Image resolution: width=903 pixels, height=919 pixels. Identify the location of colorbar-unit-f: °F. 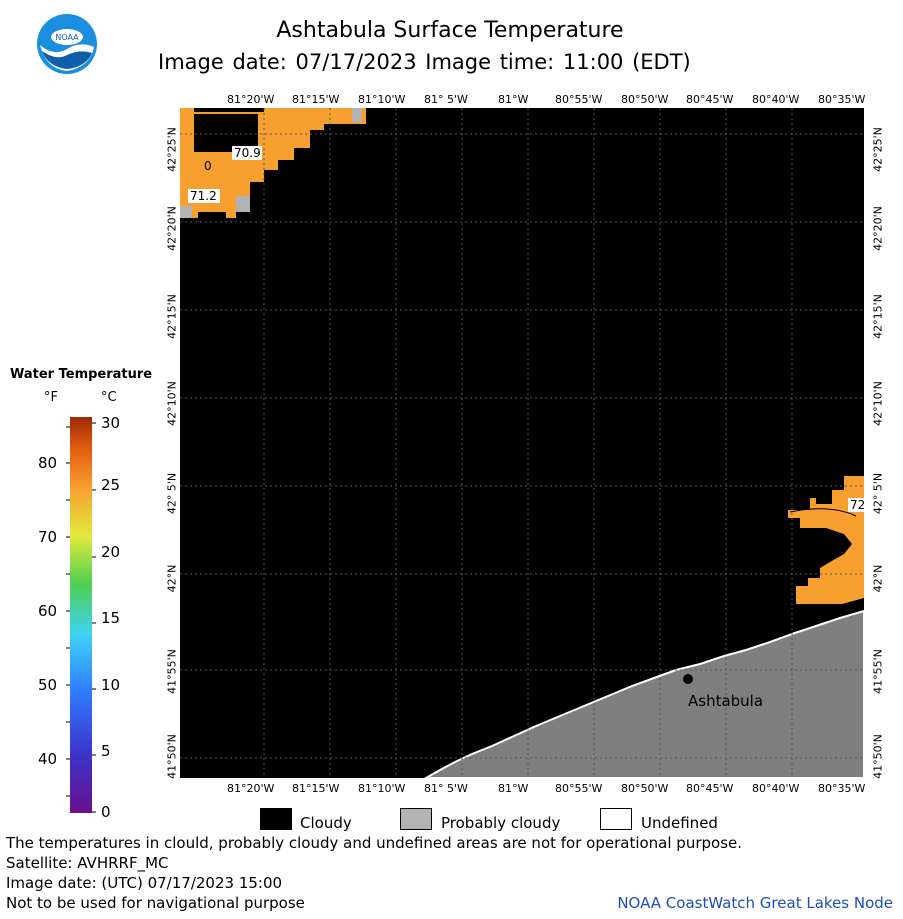
(51, 397).